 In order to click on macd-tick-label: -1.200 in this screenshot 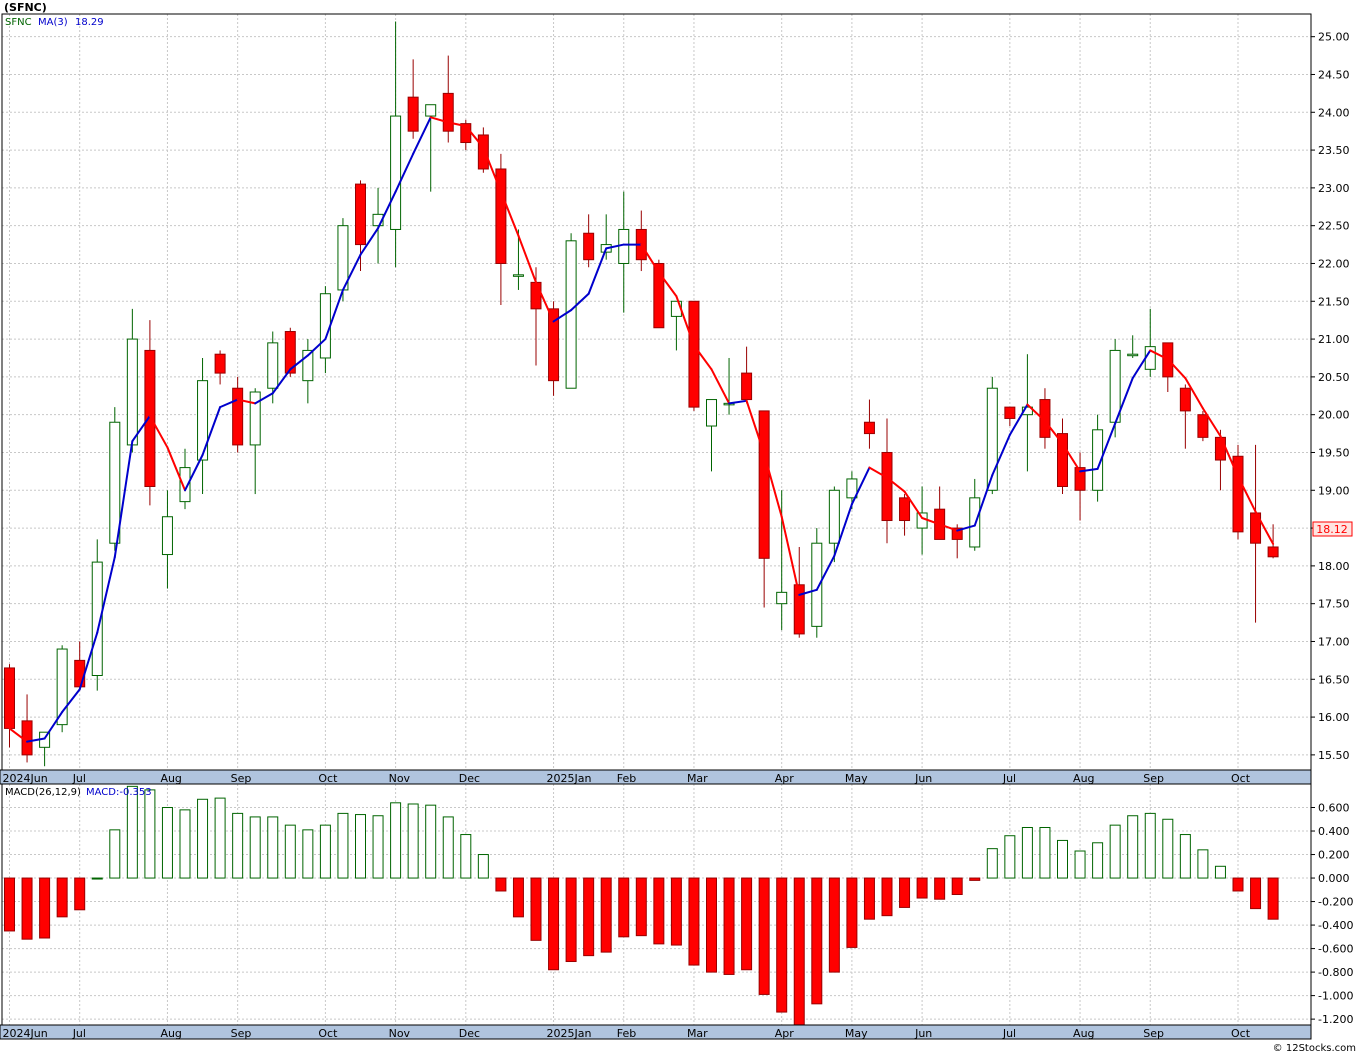, I will do `click(1335, 1019)`.